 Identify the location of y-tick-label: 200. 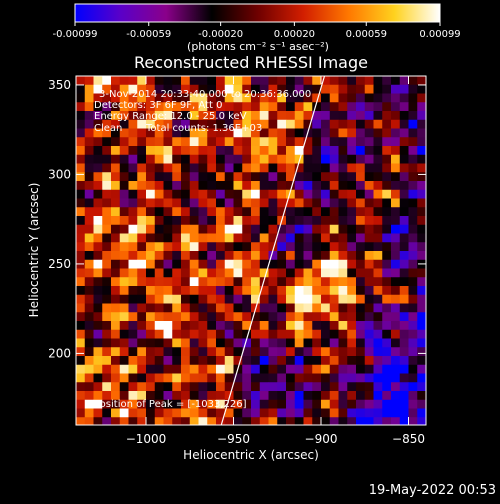
(59, 353).